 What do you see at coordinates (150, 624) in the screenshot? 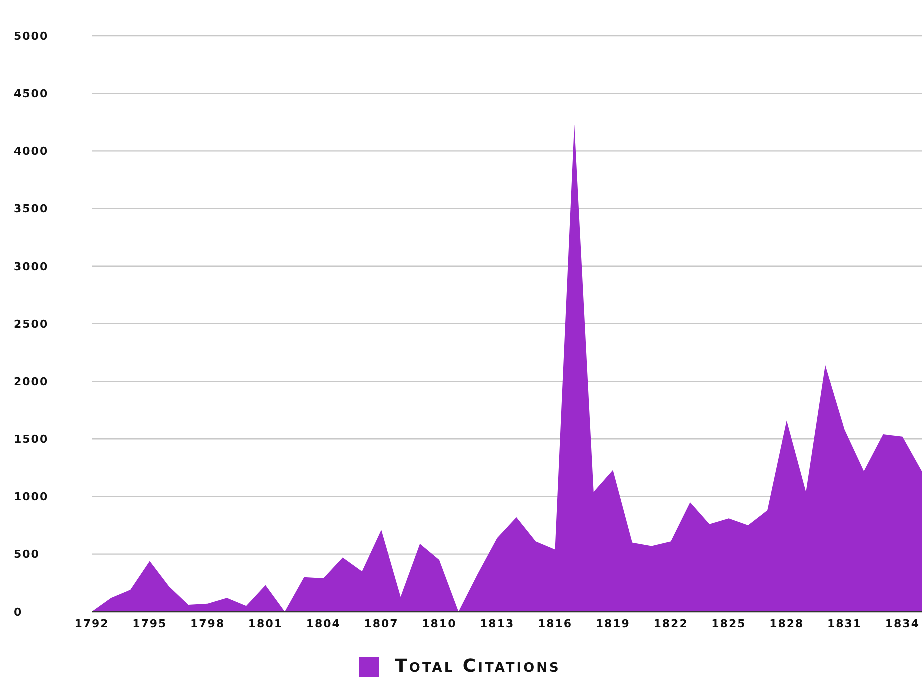
I see `x-tick-label: 1795` at bounding box center [150, 624].